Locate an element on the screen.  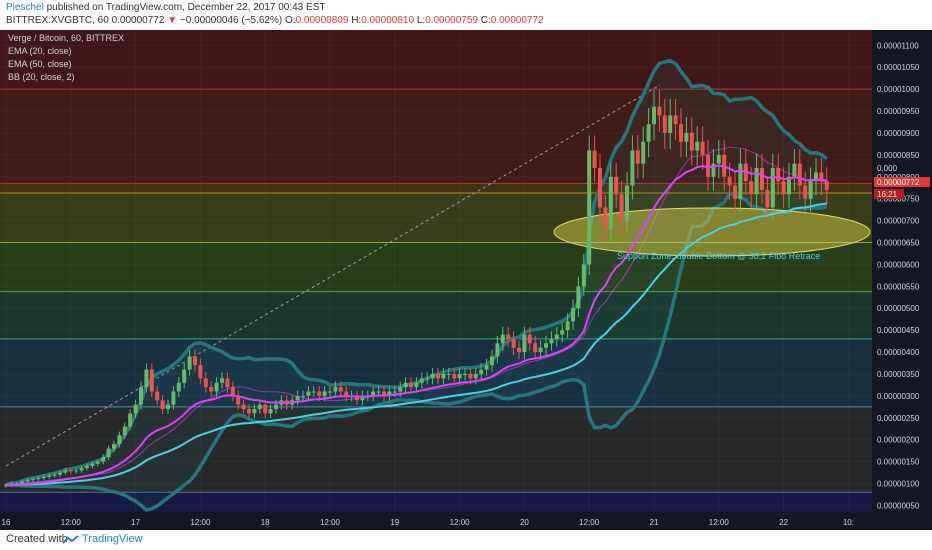
legend-bb: BB (20, close, 2) is located at coordinates (41, 77).